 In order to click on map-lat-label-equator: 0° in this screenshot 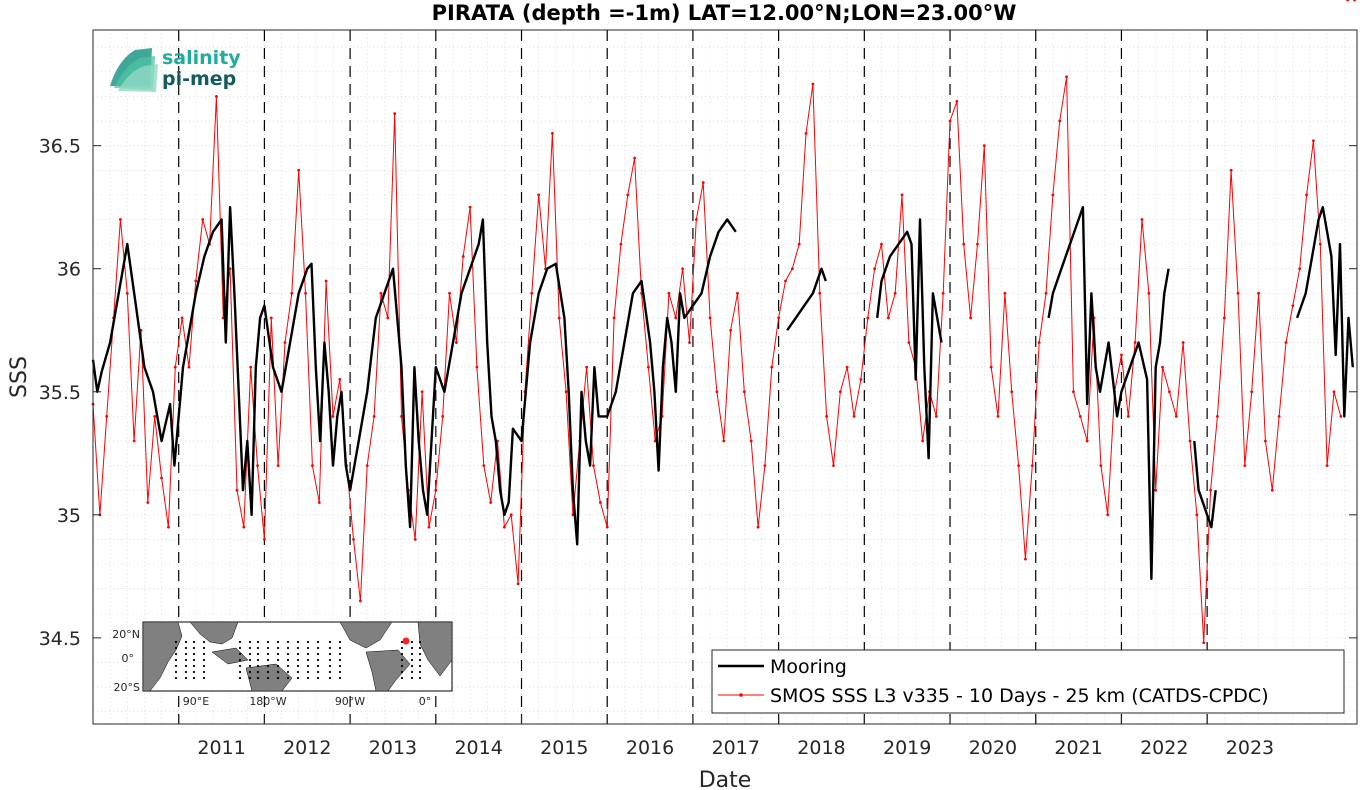, I will do `click(128, 658)`.